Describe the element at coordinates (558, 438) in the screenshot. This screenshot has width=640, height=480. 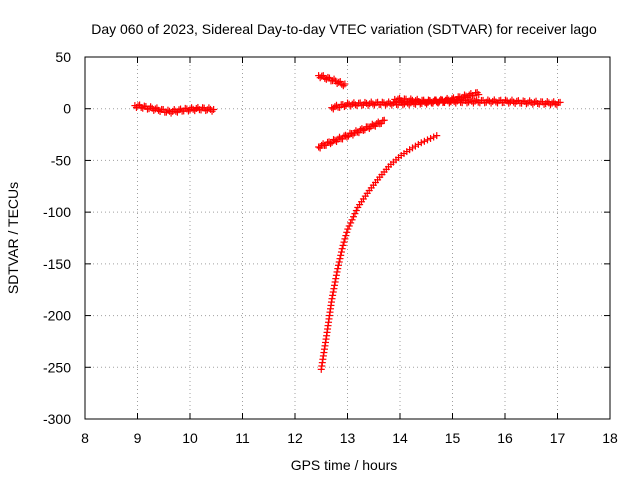
I see `x-tick-label: 17` at that location.